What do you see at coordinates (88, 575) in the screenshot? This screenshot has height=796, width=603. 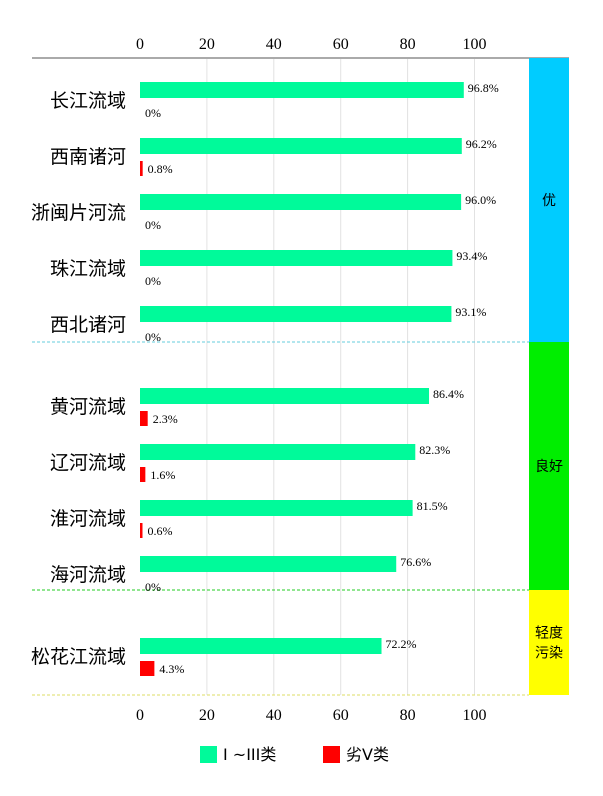 I see `category-label-8: 海河流域` at bounding box center [88, 575].